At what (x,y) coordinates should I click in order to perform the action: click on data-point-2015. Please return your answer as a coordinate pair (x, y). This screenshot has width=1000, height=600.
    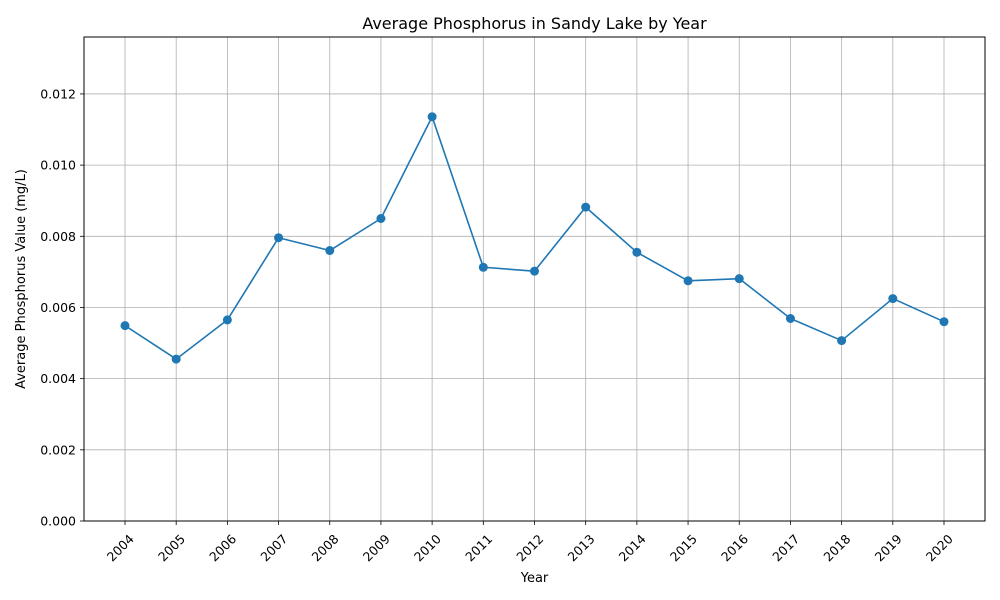
    Looking at the image, I should click on (688, 281).